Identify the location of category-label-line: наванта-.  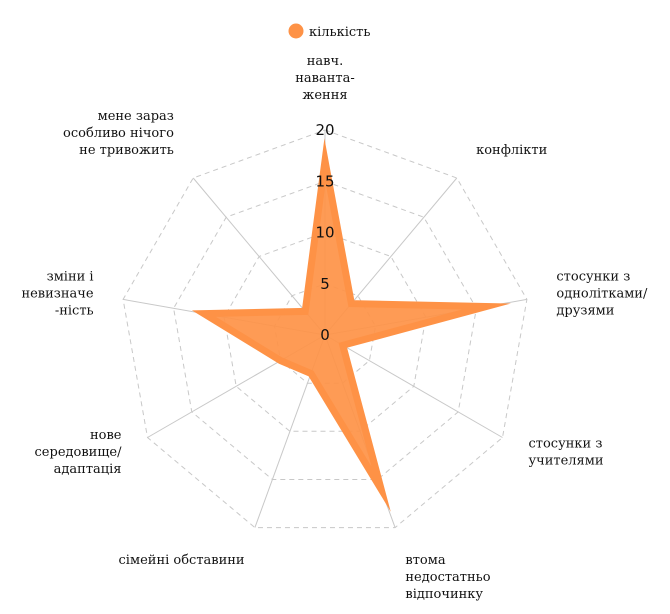
(324, 78).